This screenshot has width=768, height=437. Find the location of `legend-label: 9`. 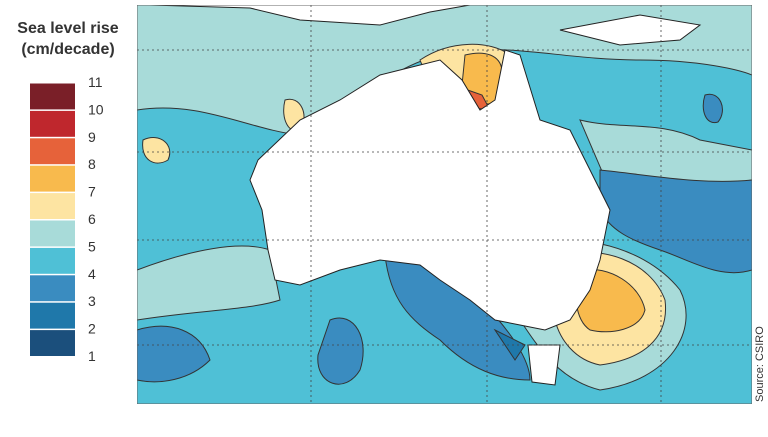

legend-label: 9 is located at coordinates (92, 137).